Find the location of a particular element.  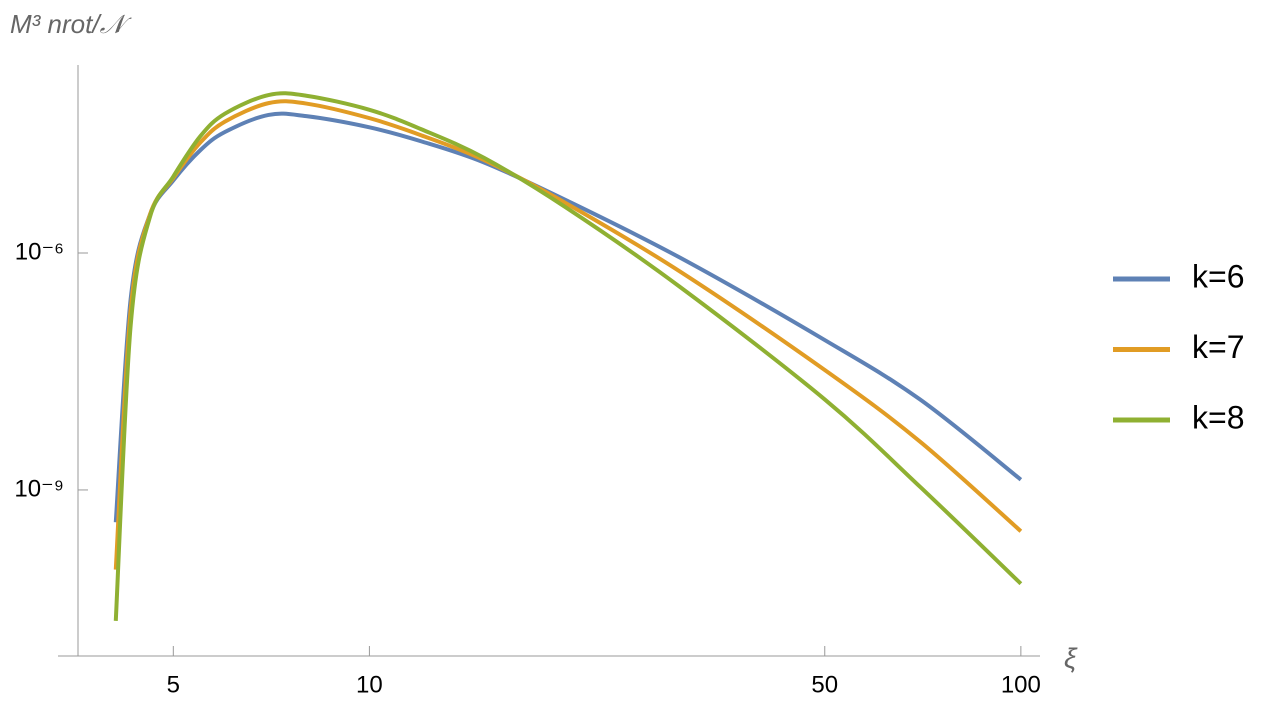

x-tick-label: 50 is located at coordinates (824, 684).